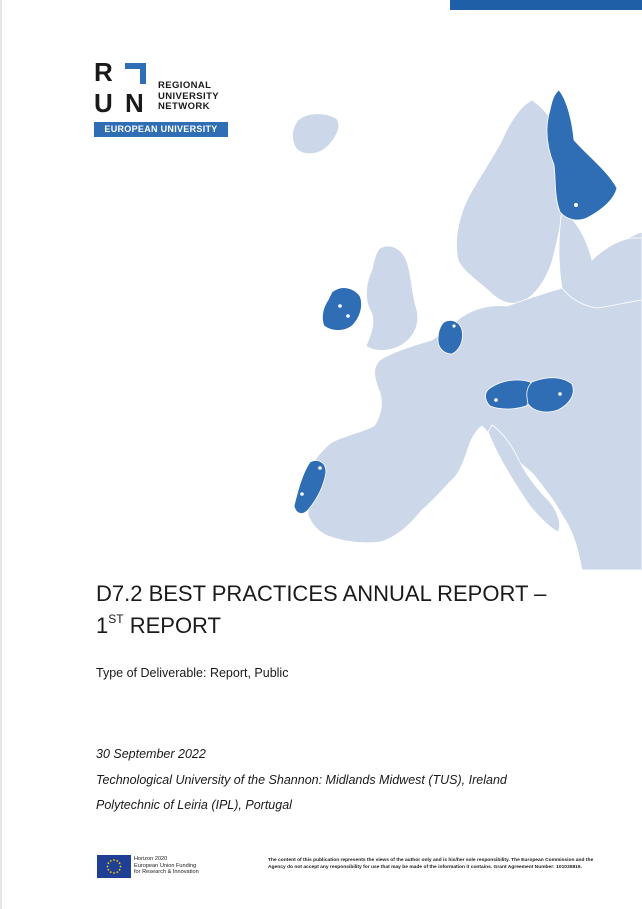 This screenshot has height=909, width=642. I want to click on report-institution-ipl: Polytechnic of Leiria (IPL), Portugal, so click(194, 805).